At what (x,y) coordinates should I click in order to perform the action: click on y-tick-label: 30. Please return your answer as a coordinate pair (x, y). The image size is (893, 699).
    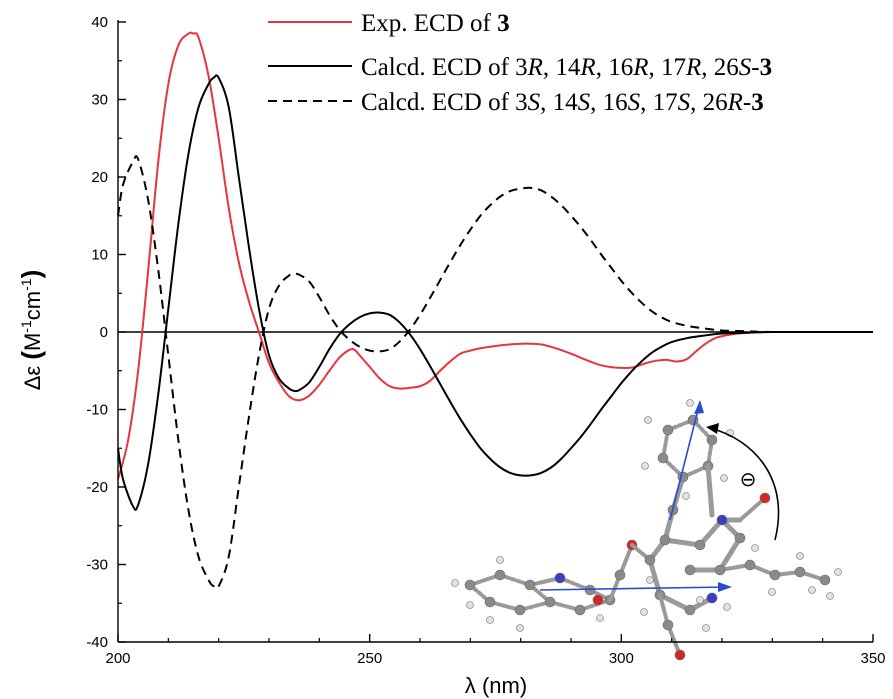
    Looking at the image, I should click on (99, 100).